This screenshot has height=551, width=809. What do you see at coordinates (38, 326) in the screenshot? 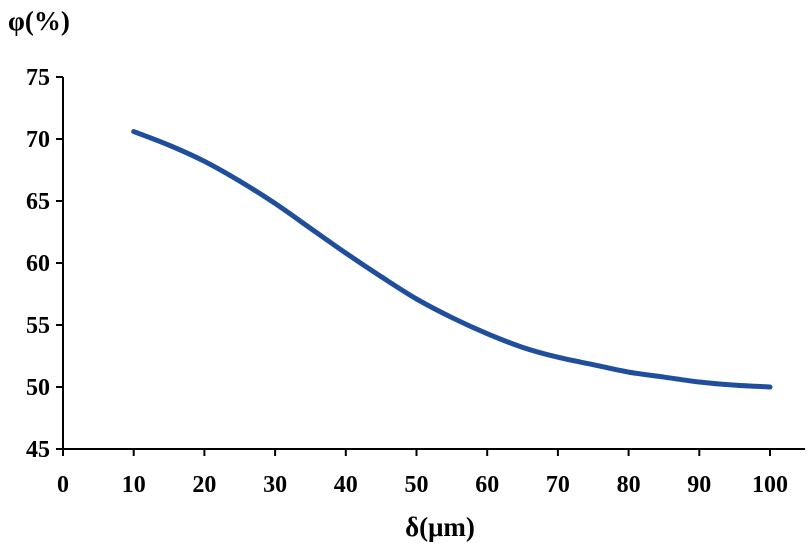
I see `y-tick-label: 55` at bounding box center [38, 326].